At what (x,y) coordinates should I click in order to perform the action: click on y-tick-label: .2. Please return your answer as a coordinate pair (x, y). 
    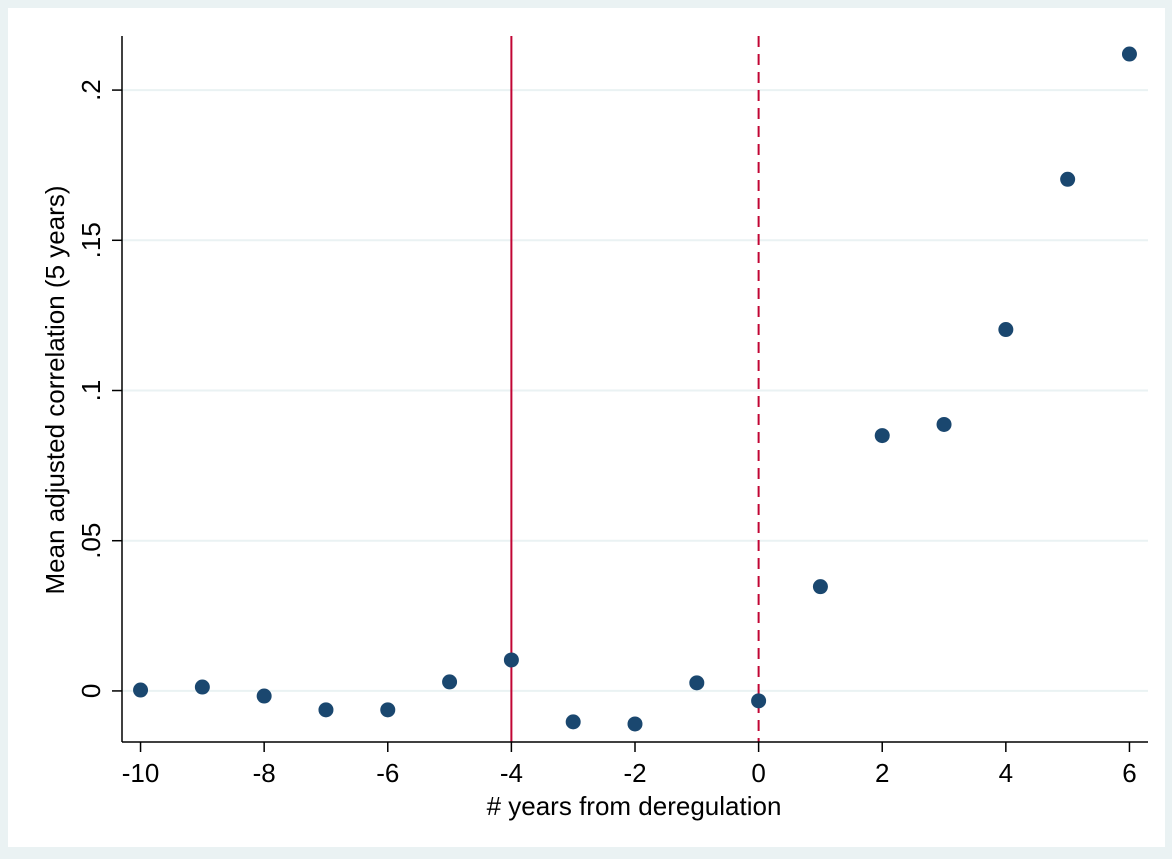
    Looking at the image, I should click on (91, 90).